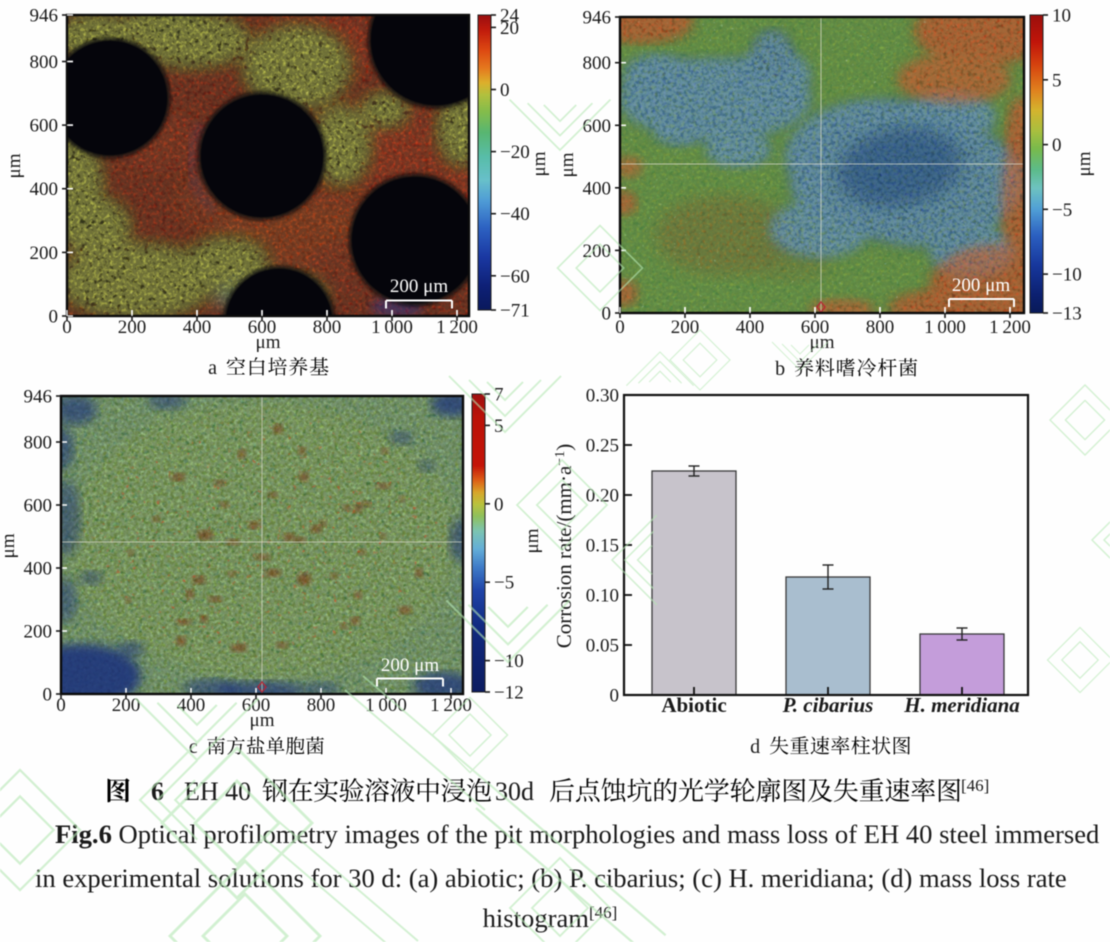  Describe the element at coordinates (515, 276) in the screenshot. I see `svg-text: −60` at that location.